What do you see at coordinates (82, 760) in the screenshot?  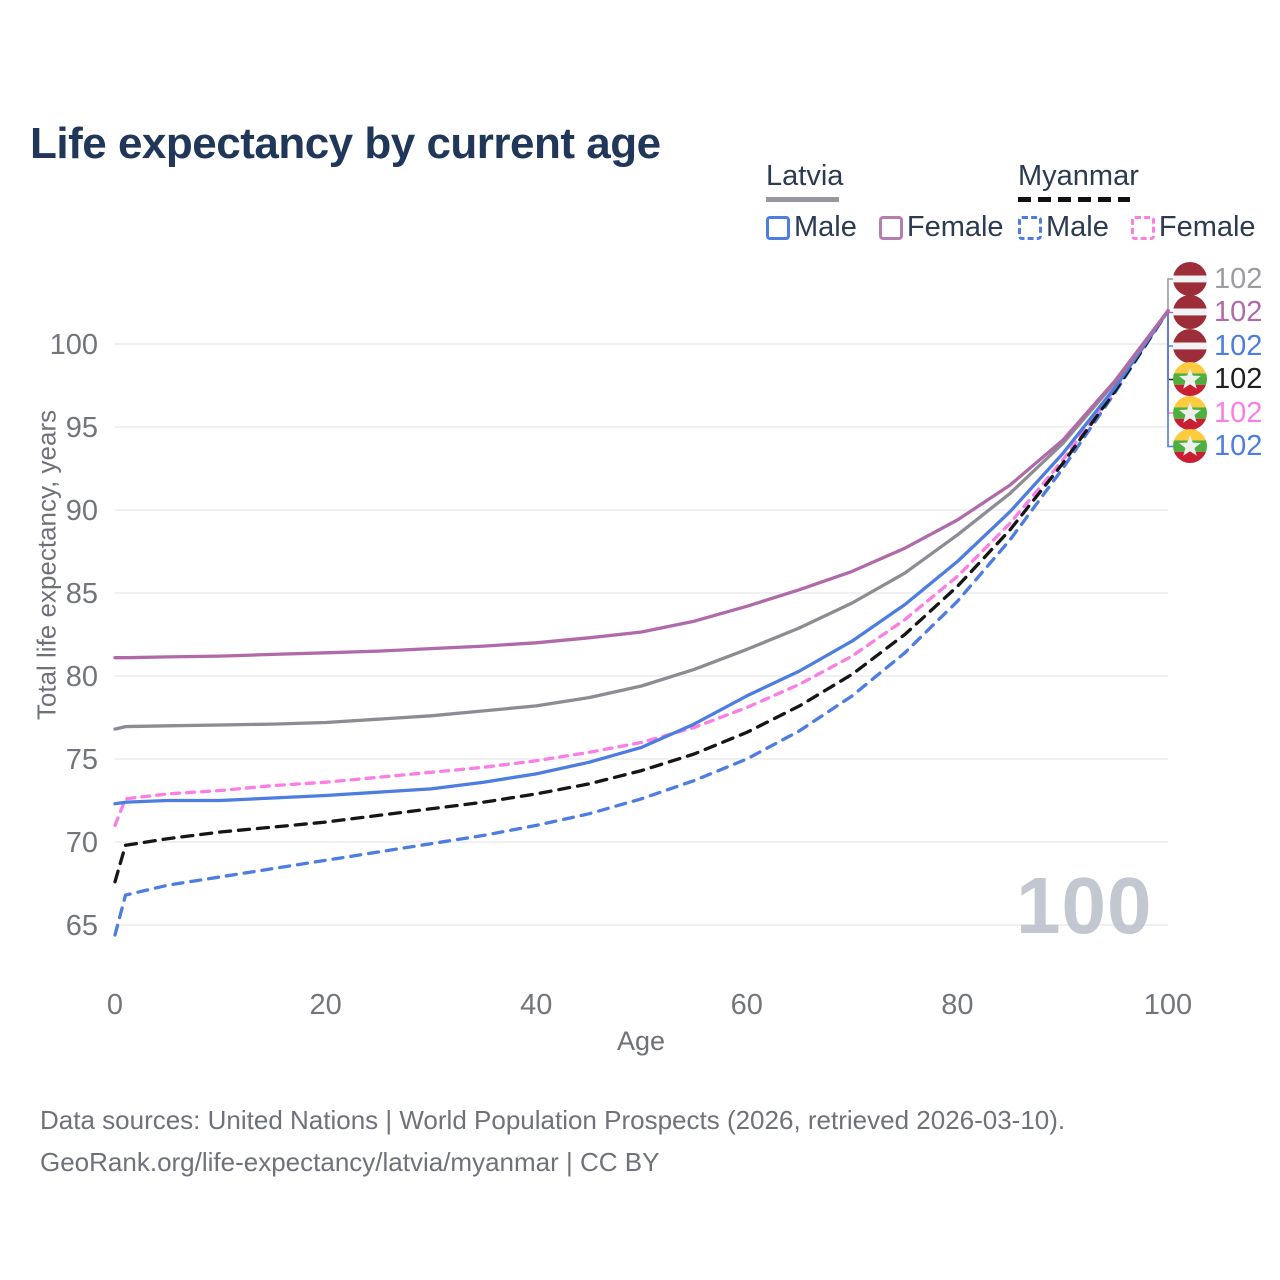 I see `y-tick-label: 75` at bounding box center [82, 760].